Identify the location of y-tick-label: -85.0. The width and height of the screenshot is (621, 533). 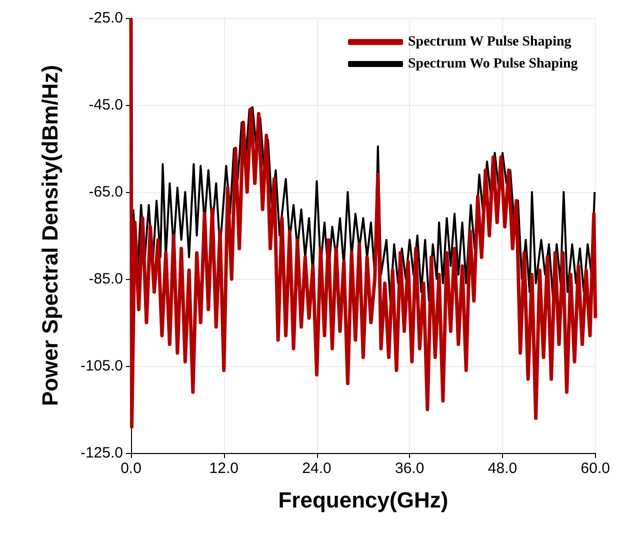
(105, 279).